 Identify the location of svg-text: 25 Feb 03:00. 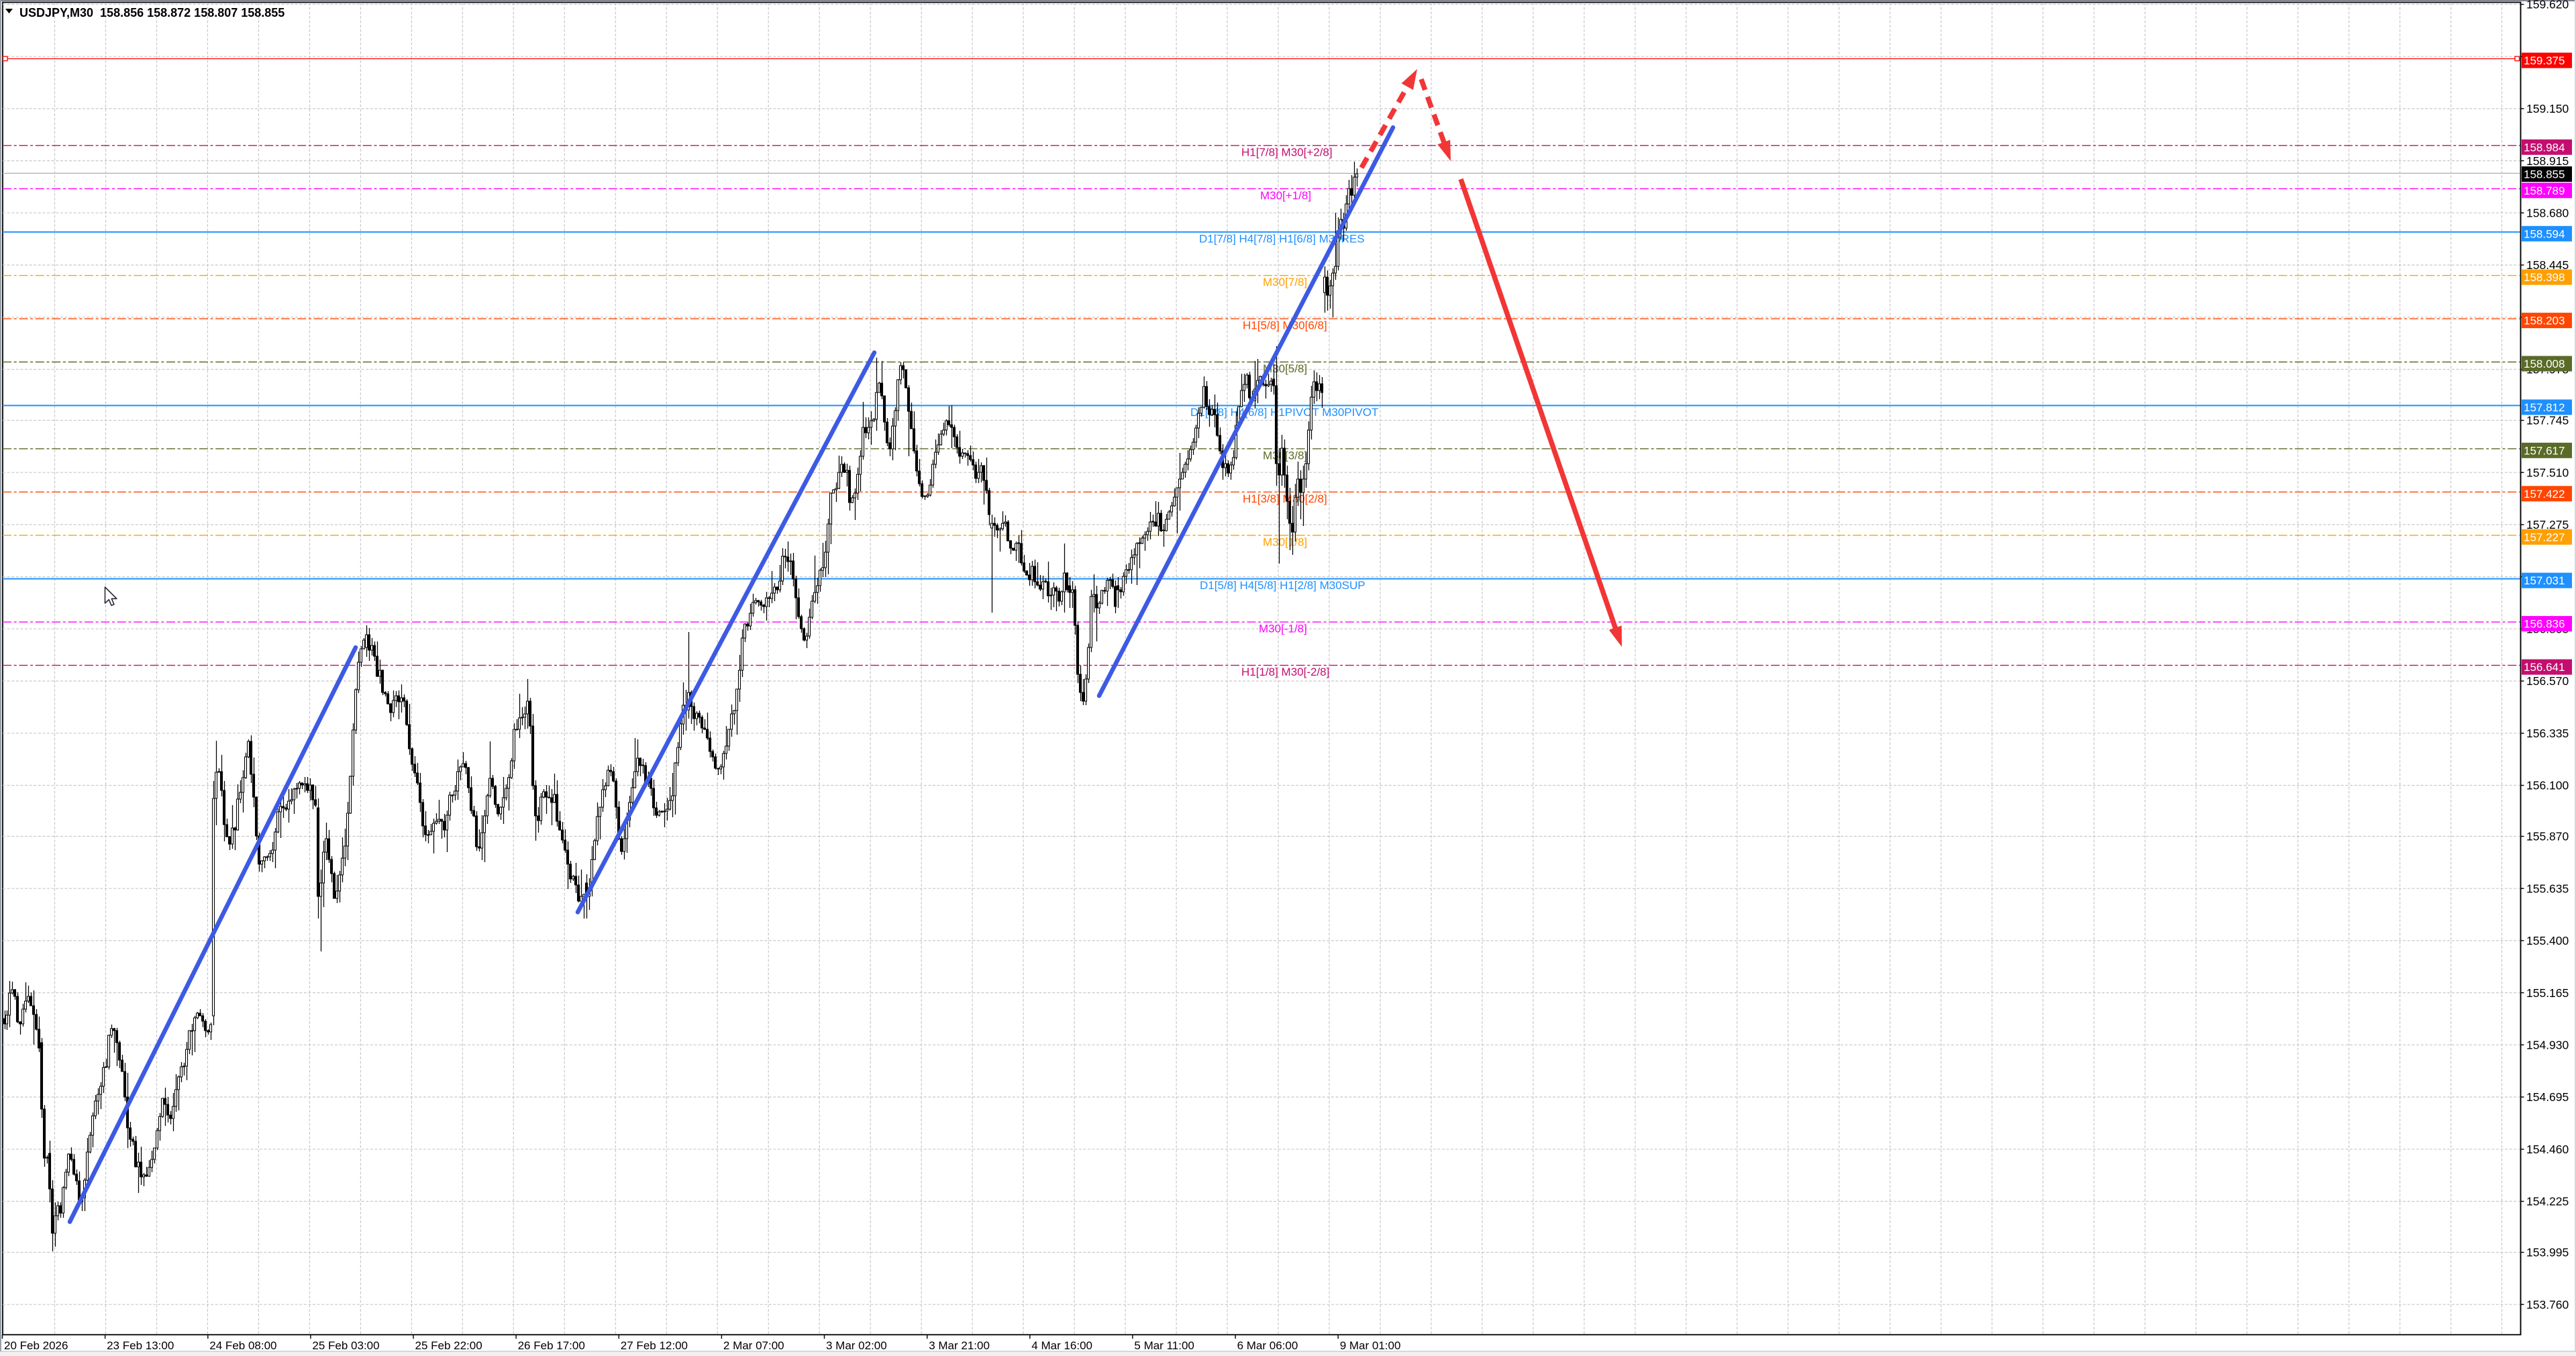
(345, 1345).